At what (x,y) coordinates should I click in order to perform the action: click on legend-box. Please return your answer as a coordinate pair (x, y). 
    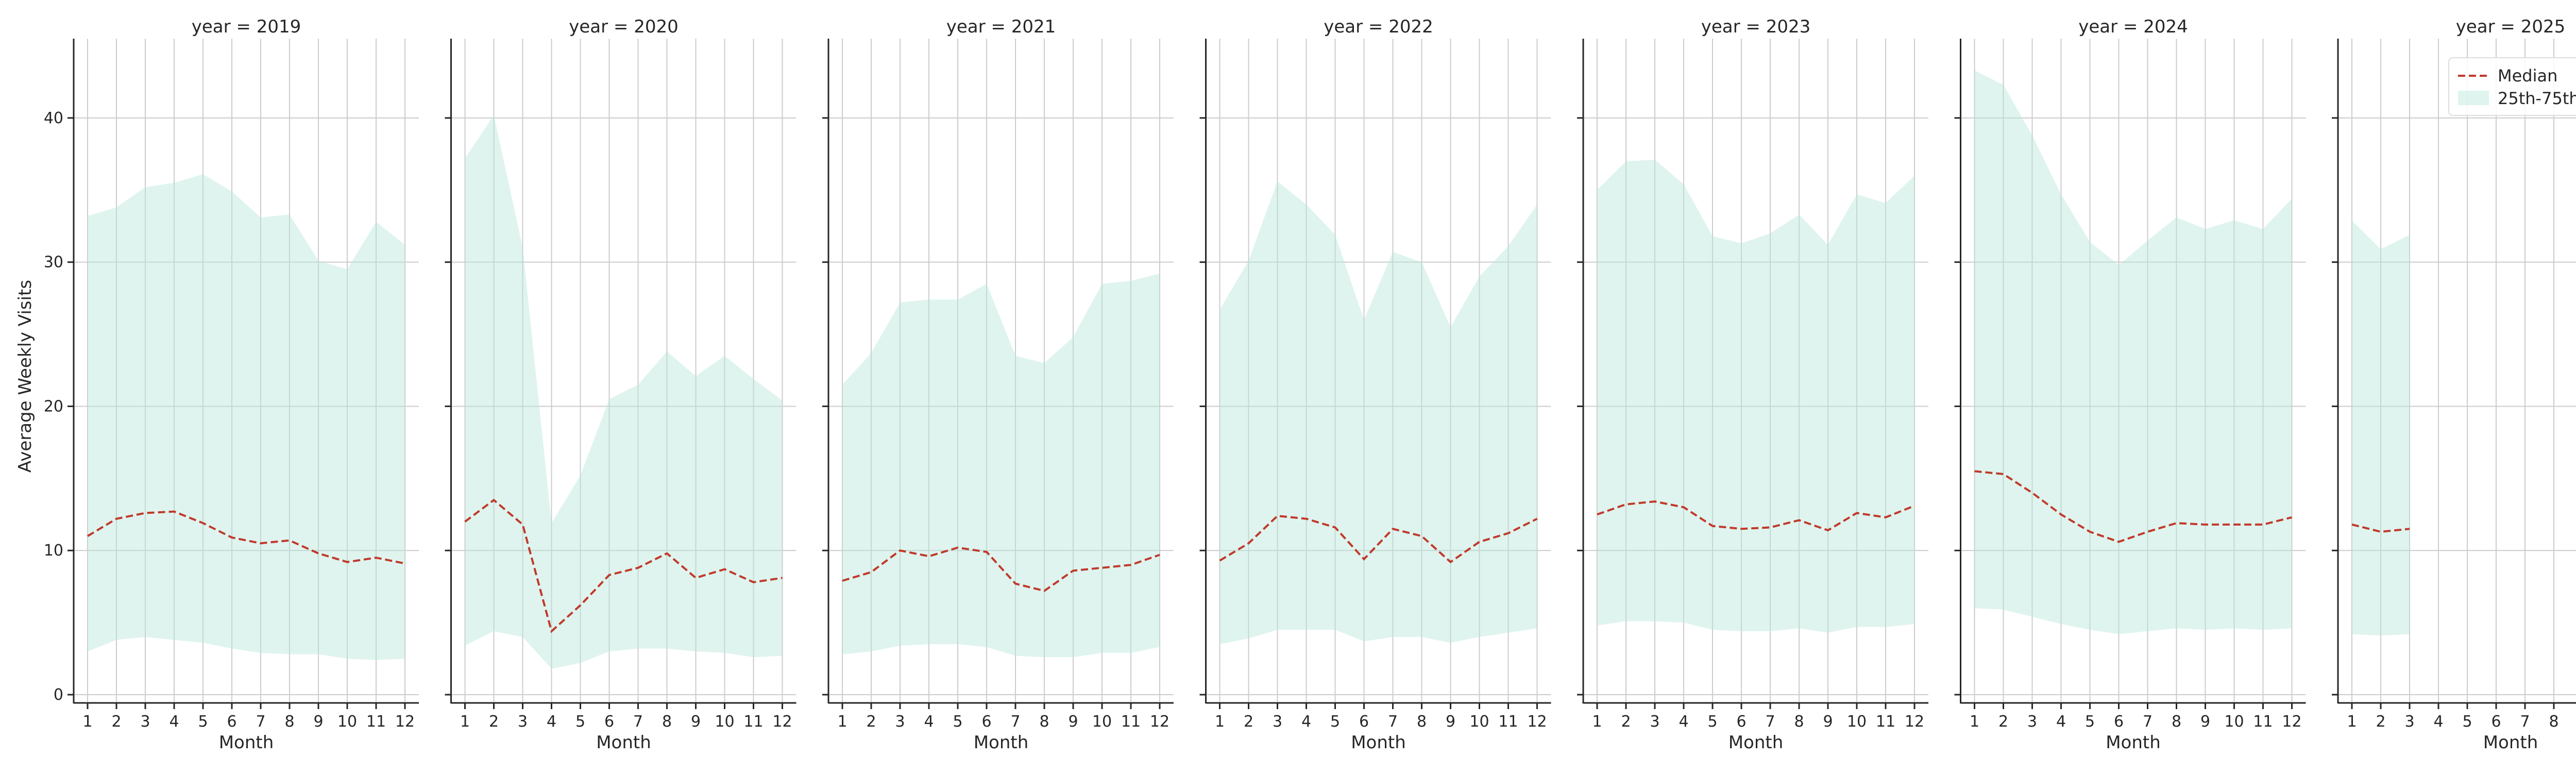
    Looking at the image, I should click on (2512, 86).